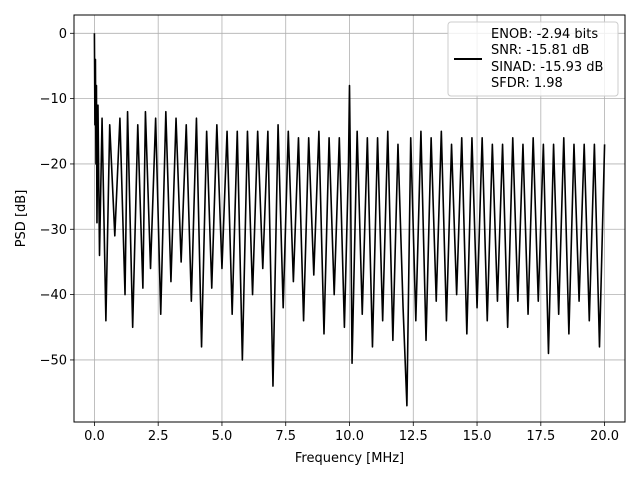 The width and height of the screenshot is (640, 480). Describe the element at coordinates (477, 436) in the screenshot. I see `x-tick-label: 15.0` at that location.